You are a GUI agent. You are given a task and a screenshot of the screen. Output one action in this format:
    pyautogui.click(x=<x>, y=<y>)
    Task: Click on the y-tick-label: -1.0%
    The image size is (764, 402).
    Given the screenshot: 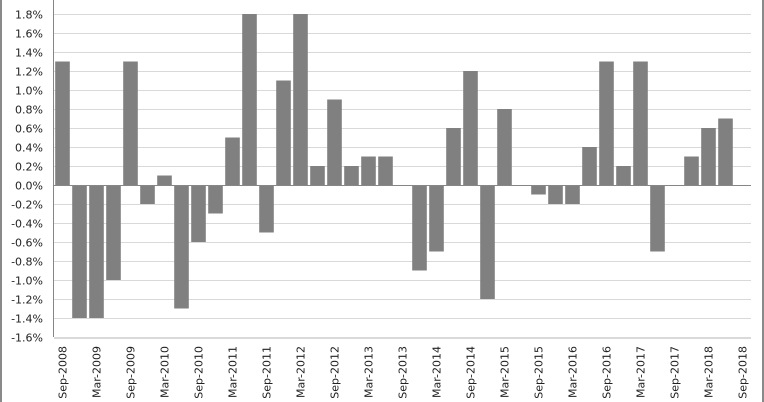 What is the action you would take?
    pyautogui.click(x=27, y=281)
    